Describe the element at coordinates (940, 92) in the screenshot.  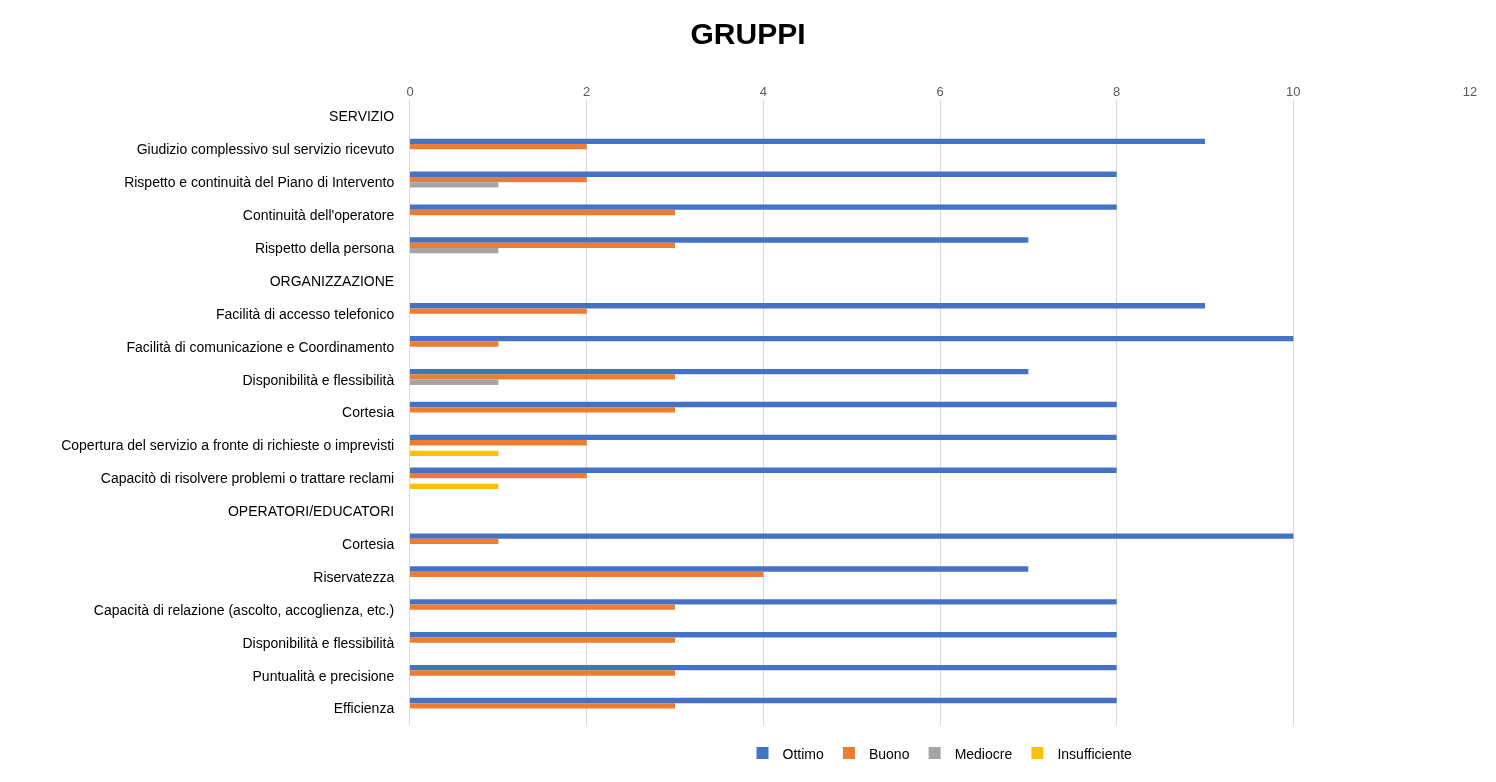
I see `x-tick-label: 6` at that location.